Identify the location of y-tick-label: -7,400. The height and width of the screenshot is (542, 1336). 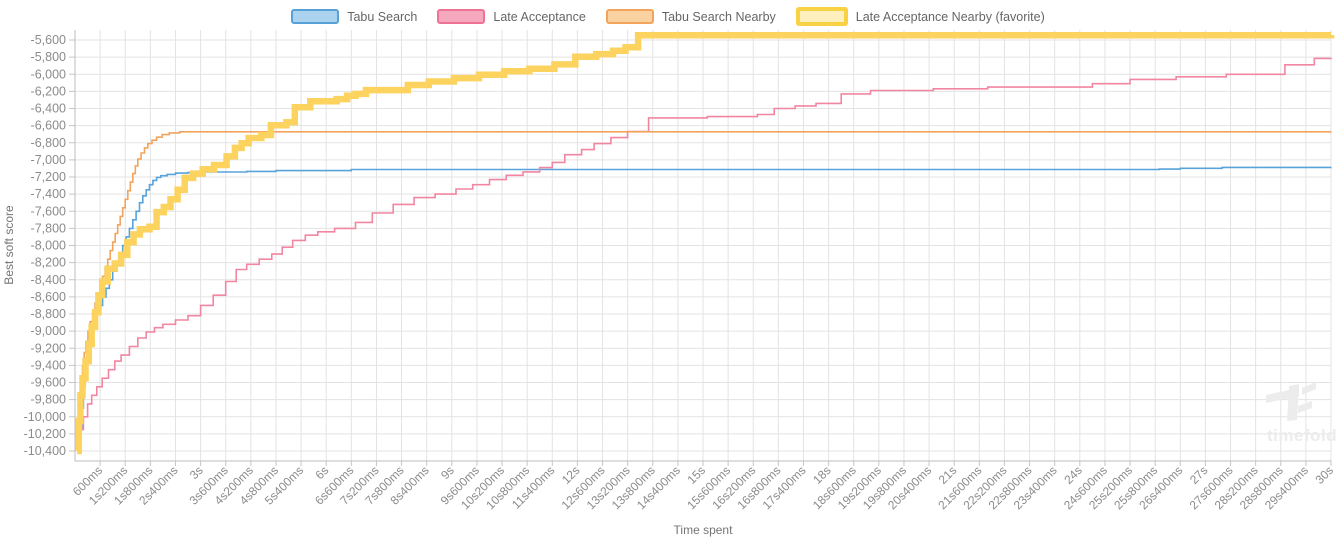
(48, 194).